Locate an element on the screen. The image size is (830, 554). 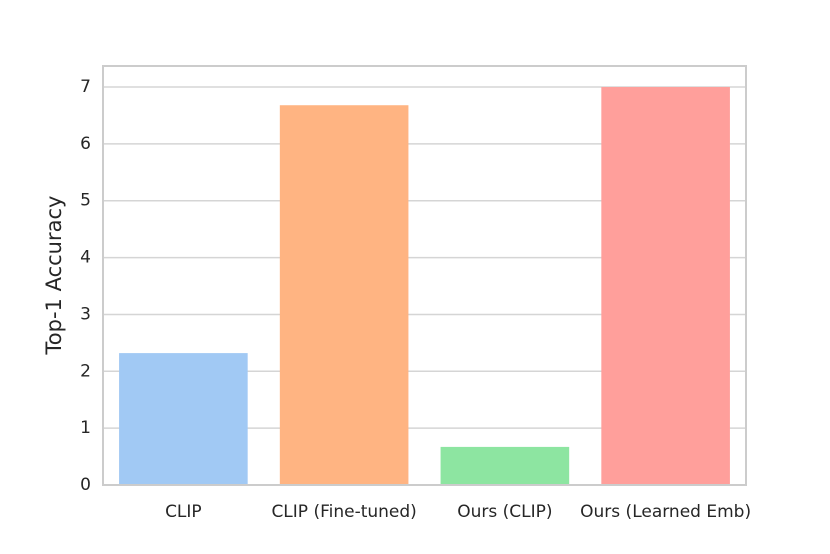
x-tick-label: CLIP (Fine-tuned) is located at coordinates (343, 512).